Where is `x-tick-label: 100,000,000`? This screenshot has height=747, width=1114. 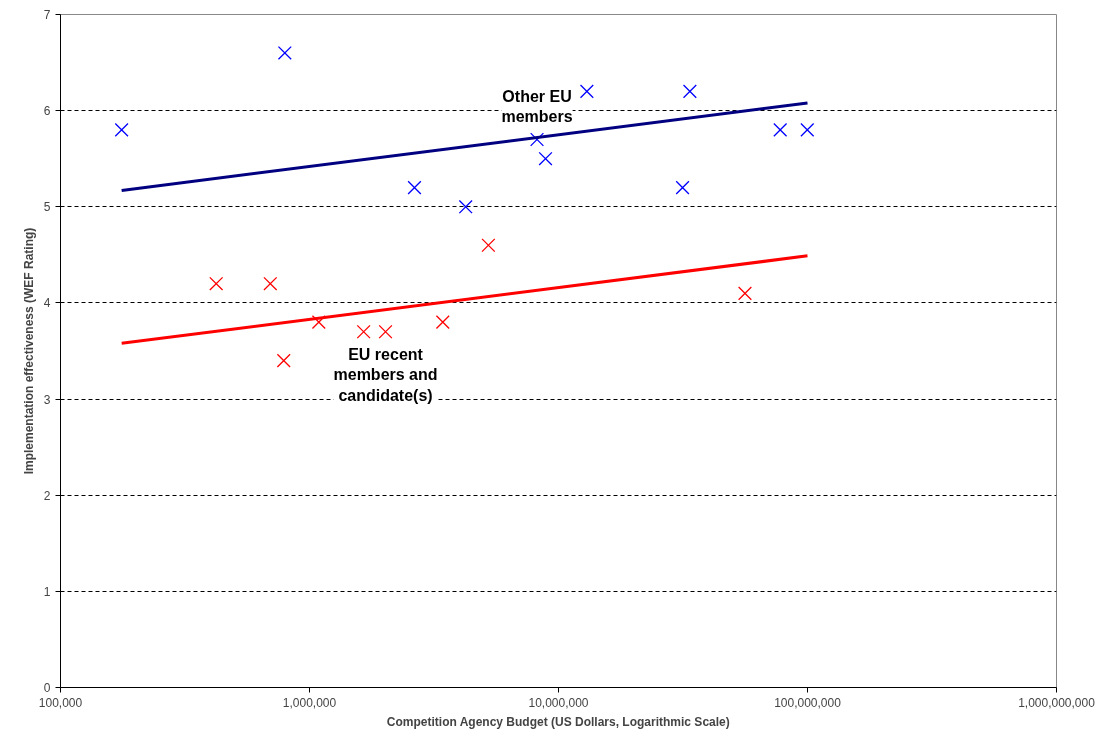 x-tick-label: 100,000,000 is located at coordinates (808, 702).